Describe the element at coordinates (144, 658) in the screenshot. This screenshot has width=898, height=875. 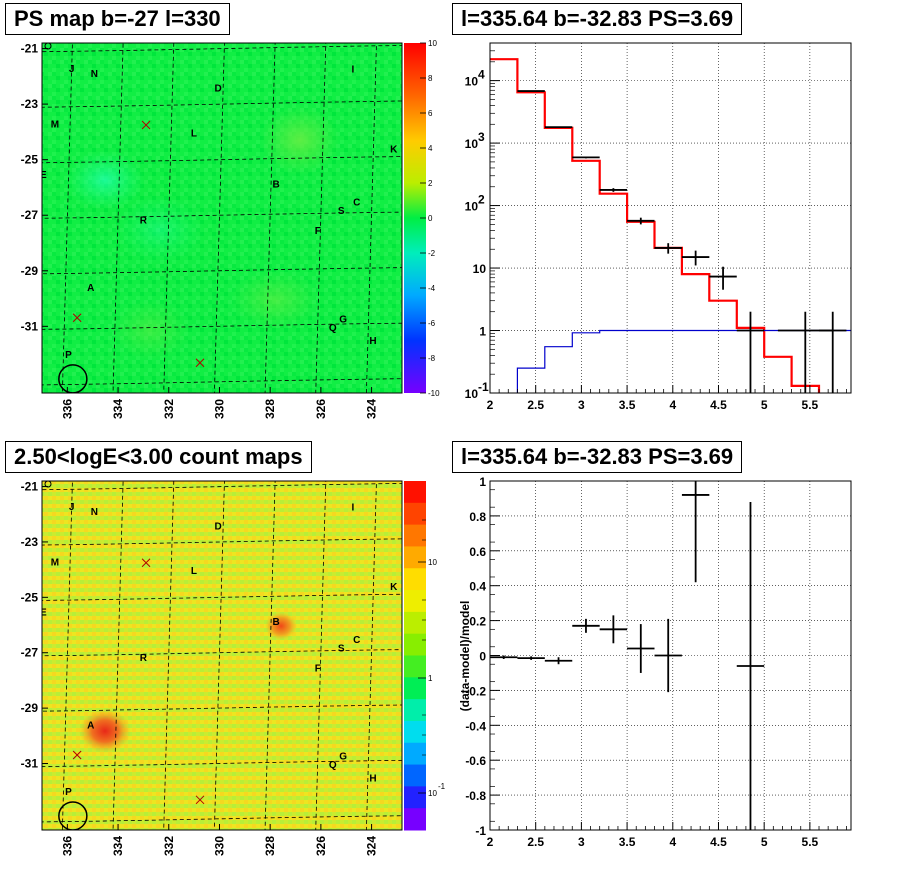
I see `count-map-source-label-r: R` at that location.